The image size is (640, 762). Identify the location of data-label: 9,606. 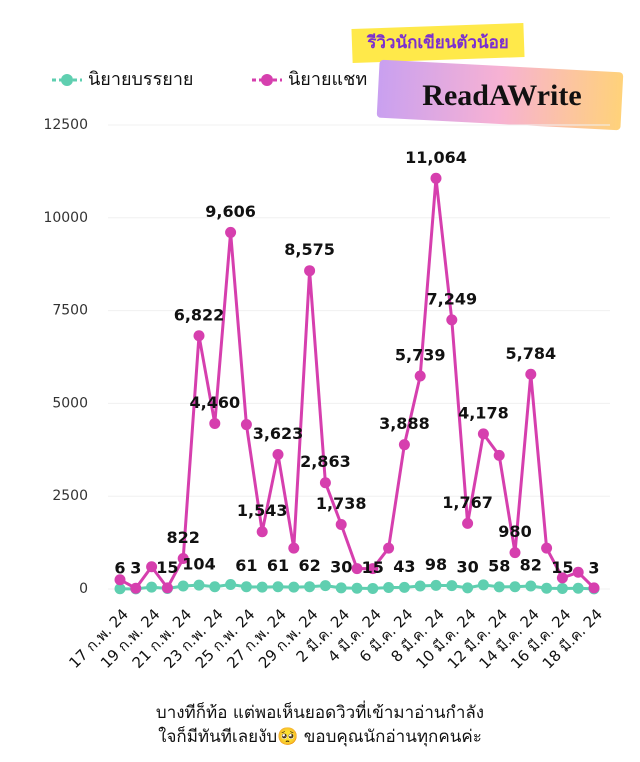
(230, 211).